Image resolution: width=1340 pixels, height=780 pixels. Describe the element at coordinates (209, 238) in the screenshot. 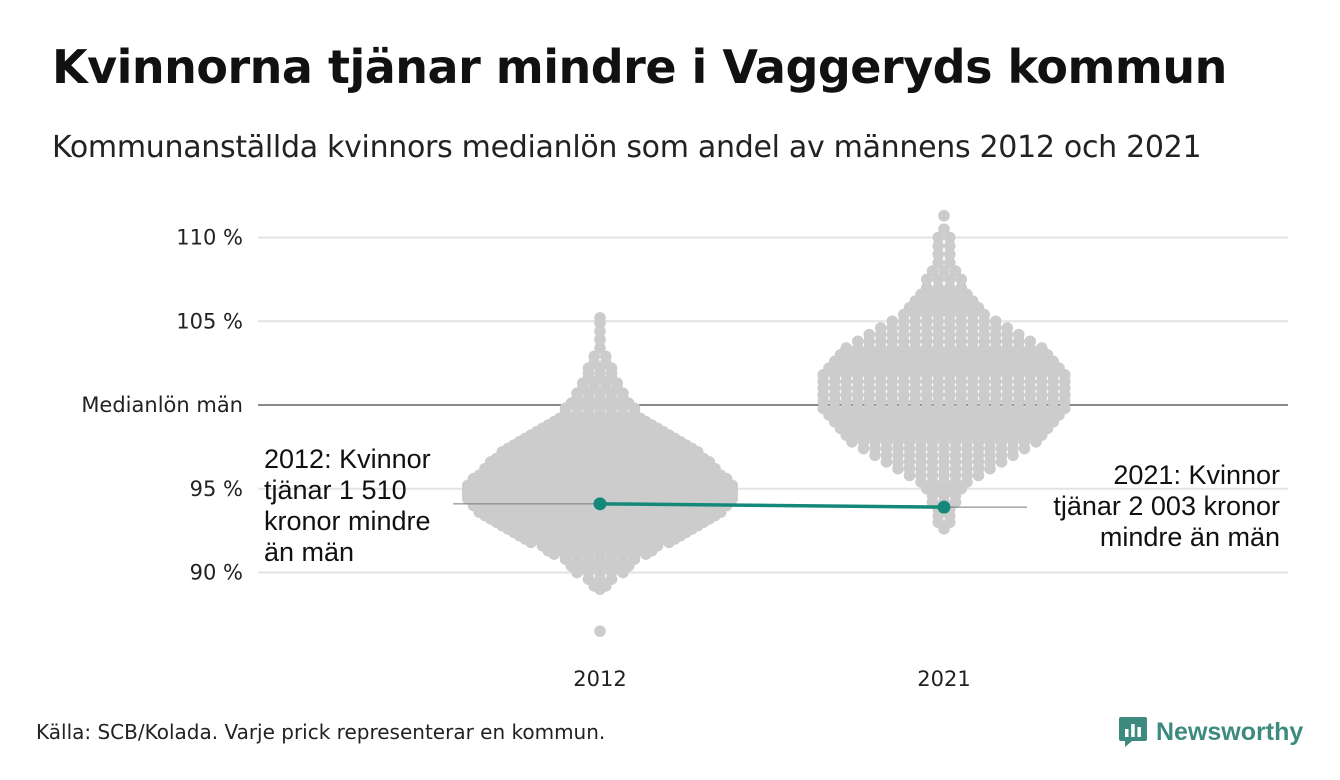

I see `y-tick-label: 110 %` at that location.